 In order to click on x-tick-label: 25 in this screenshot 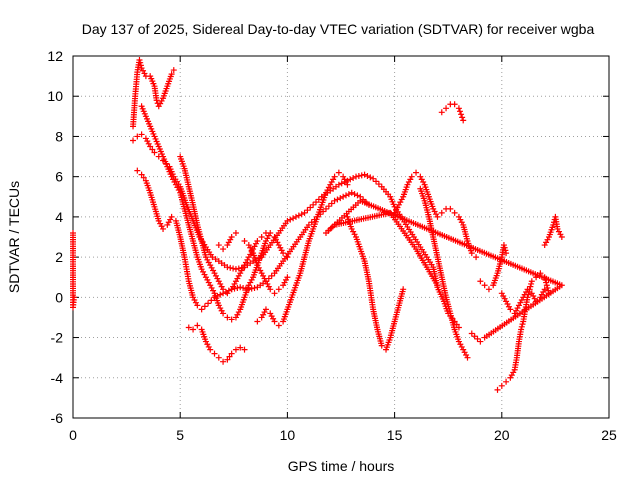, I will do `click(609, 435)`.